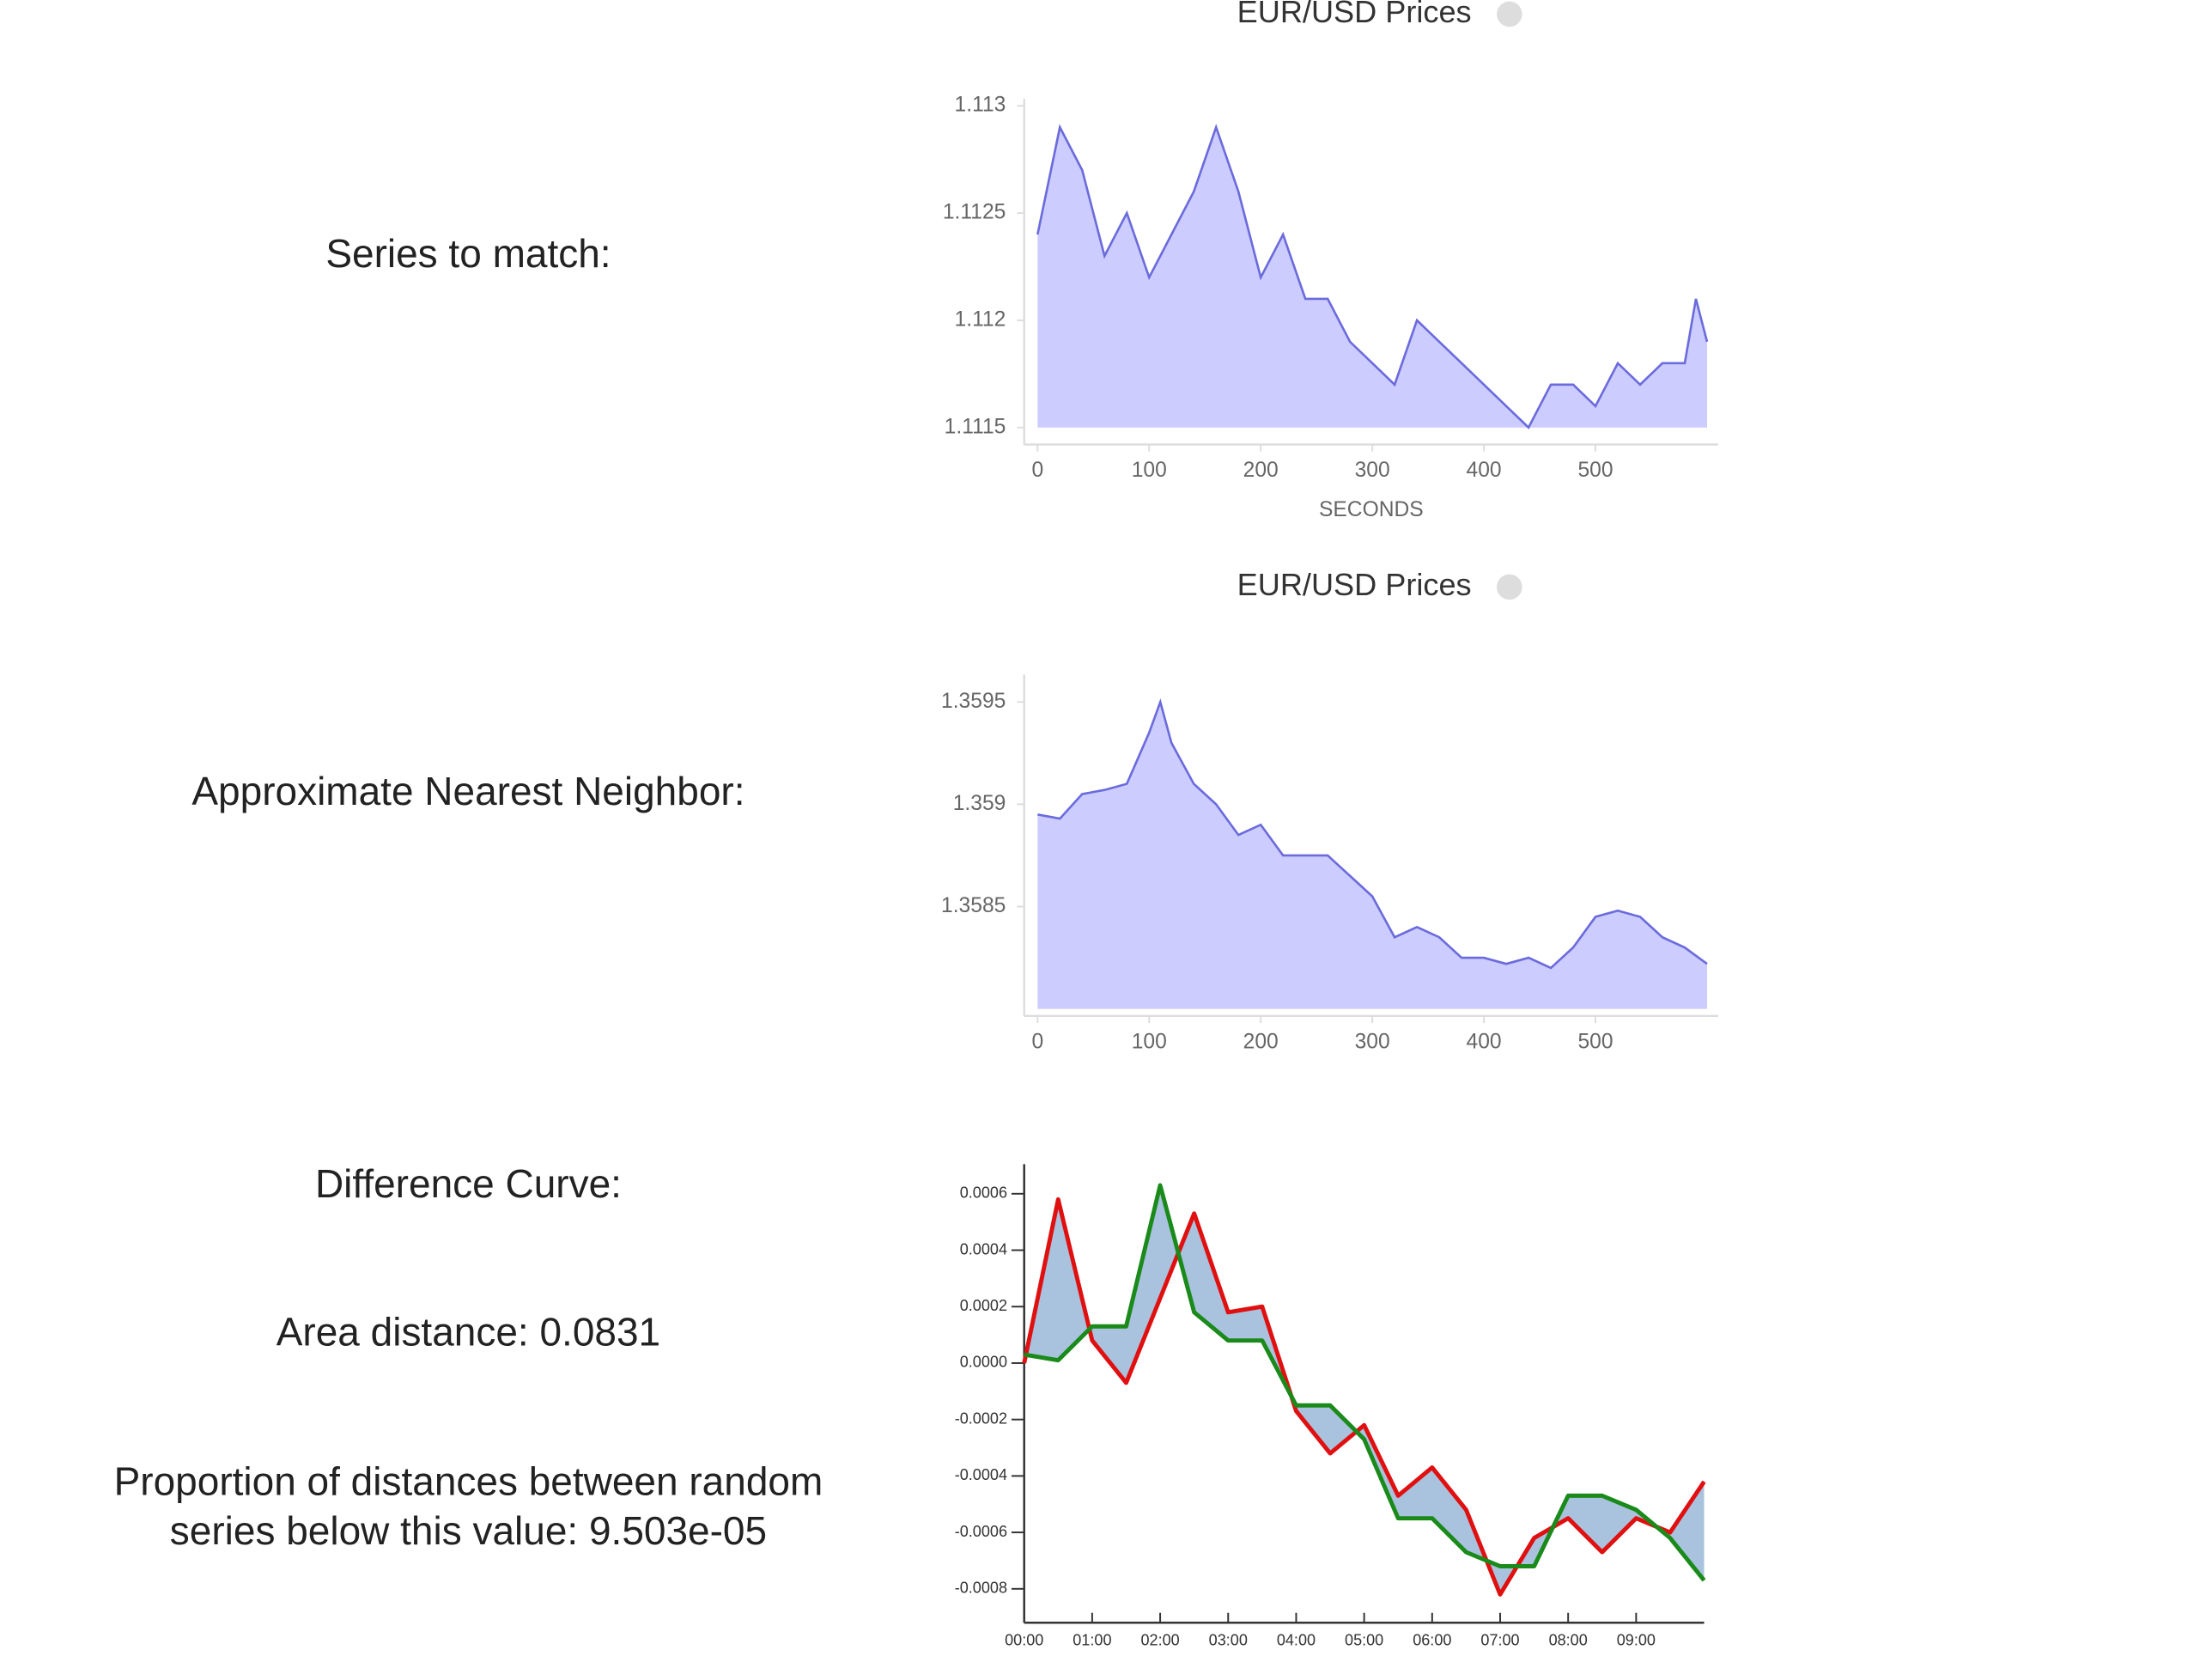 The image size is (2212, 1656). What do you see at coordinates (984, 1193) in the screenshot?
I see `y-tick-label: 0.0006` at bounding box center [984, 1193].